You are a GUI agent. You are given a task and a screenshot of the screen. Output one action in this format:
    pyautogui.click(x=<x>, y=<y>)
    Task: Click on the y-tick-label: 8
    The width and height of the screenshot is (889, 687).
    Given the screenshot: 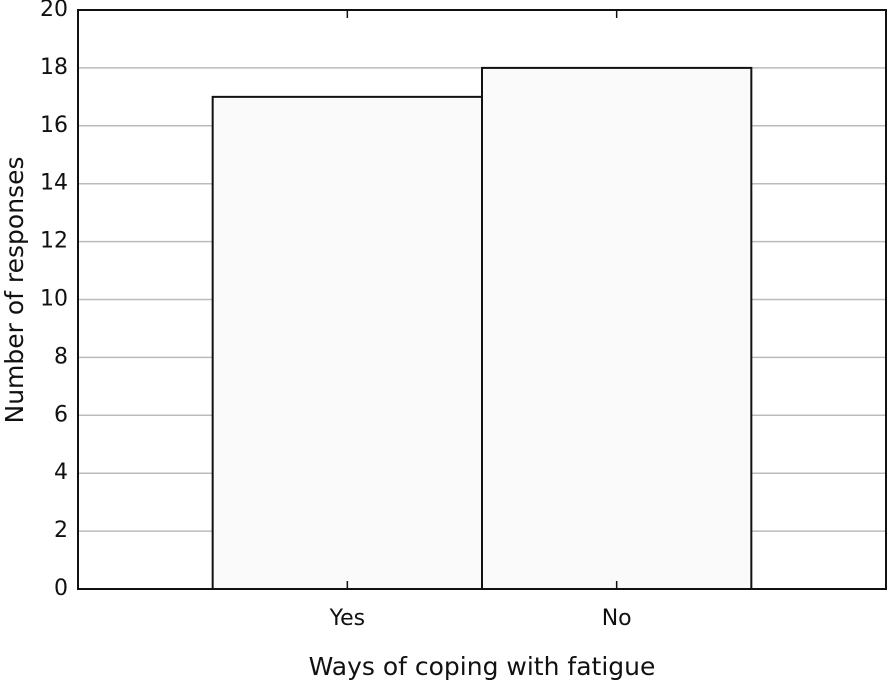 What is the action you would take?
    pyautogui.click(x=61, y=356)
    